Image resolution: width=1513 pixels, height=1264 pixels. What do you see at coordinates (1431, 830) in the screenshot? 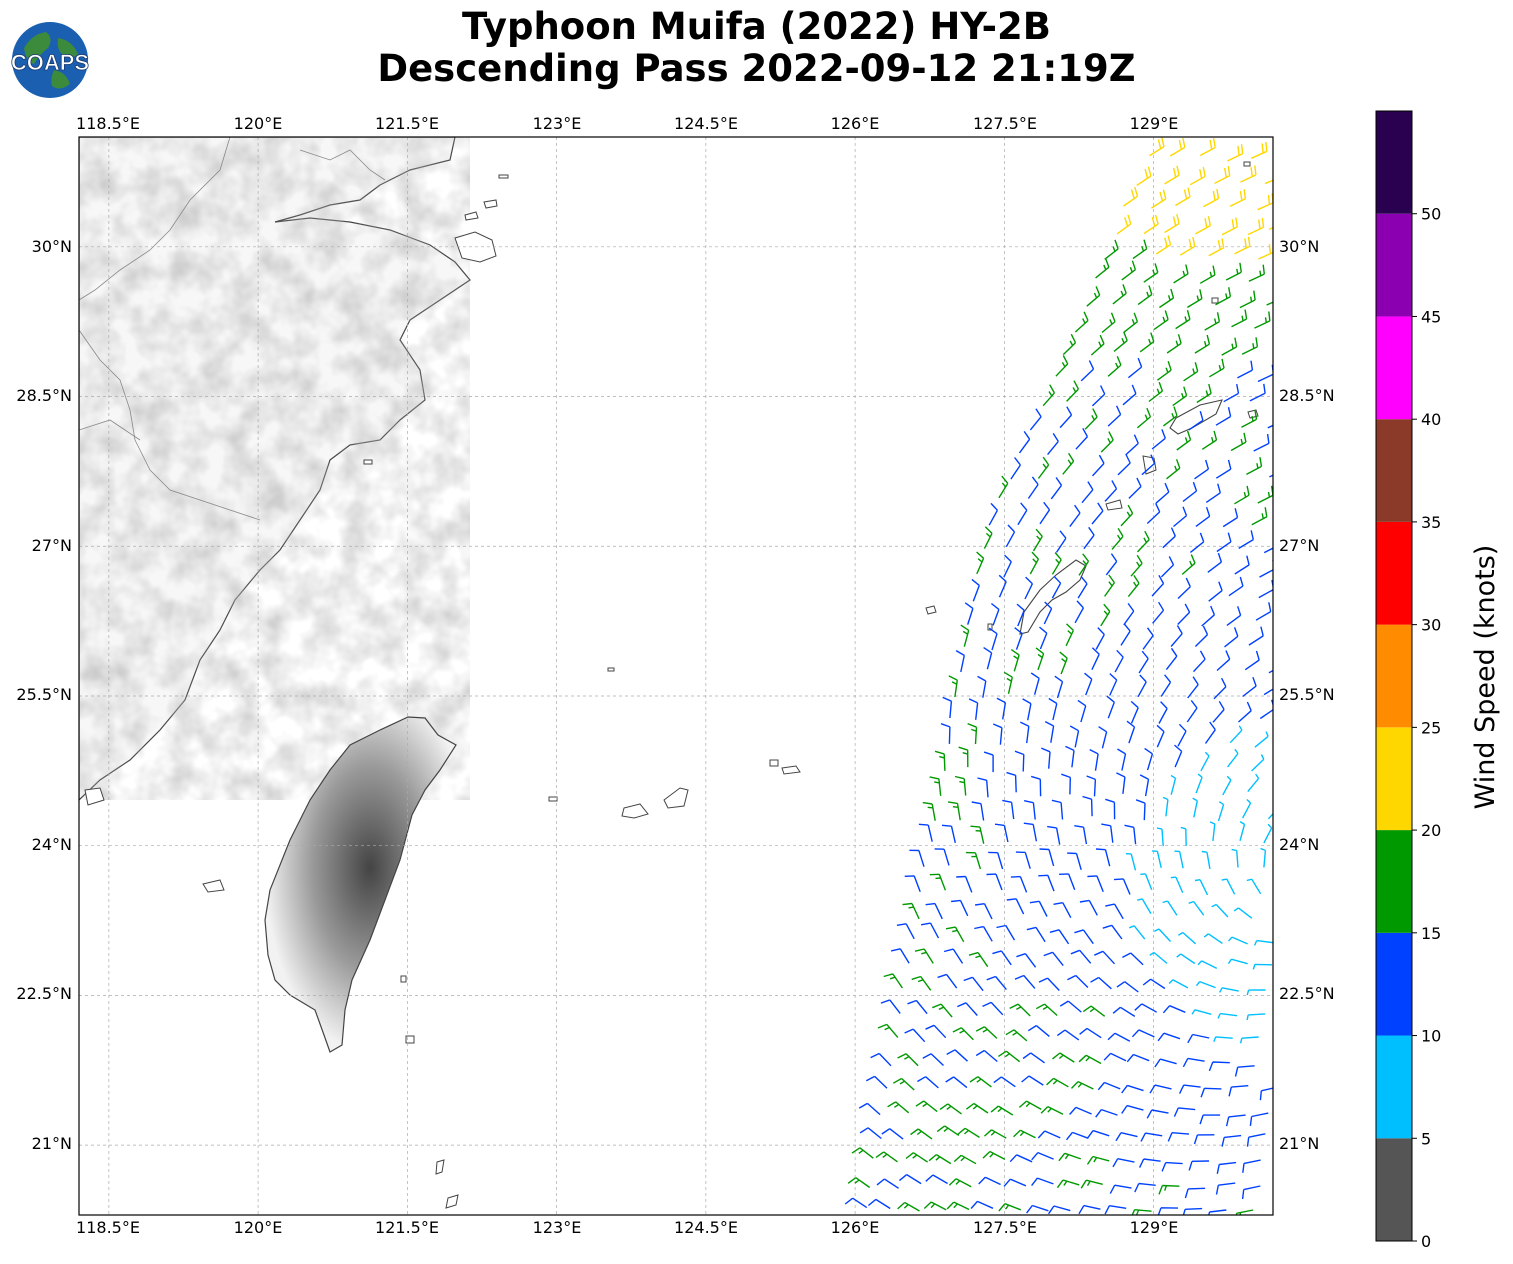
I see `colorbar-tick-label: 20` at bounding box center [1431, 830].